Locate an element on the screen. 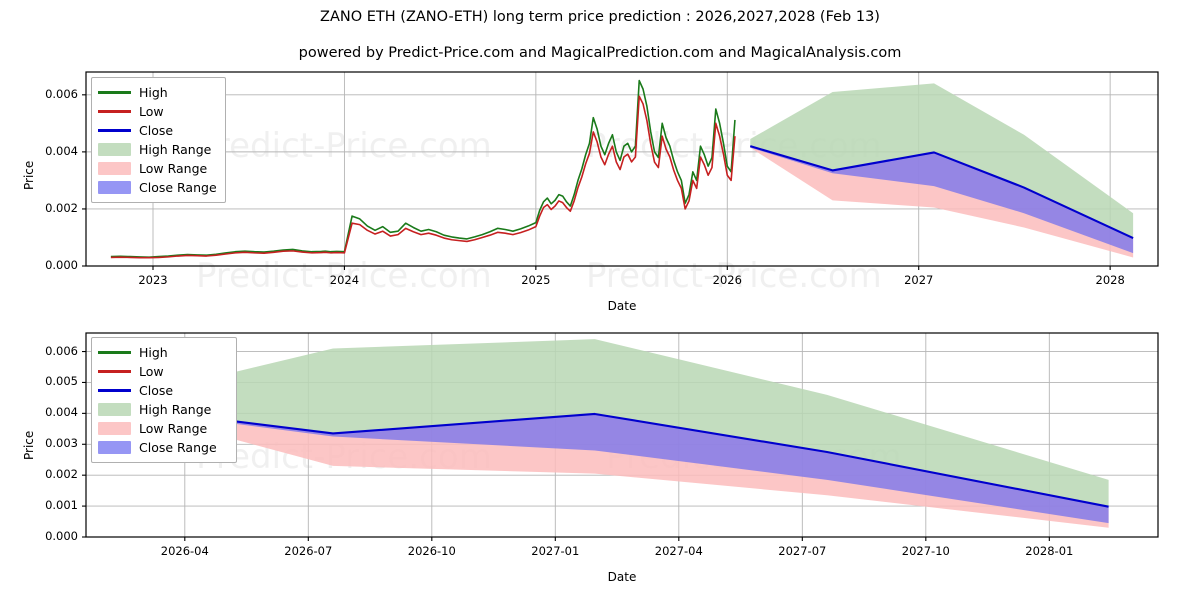  detail-legend-item: Close Range is located at coordinates (163, 447).